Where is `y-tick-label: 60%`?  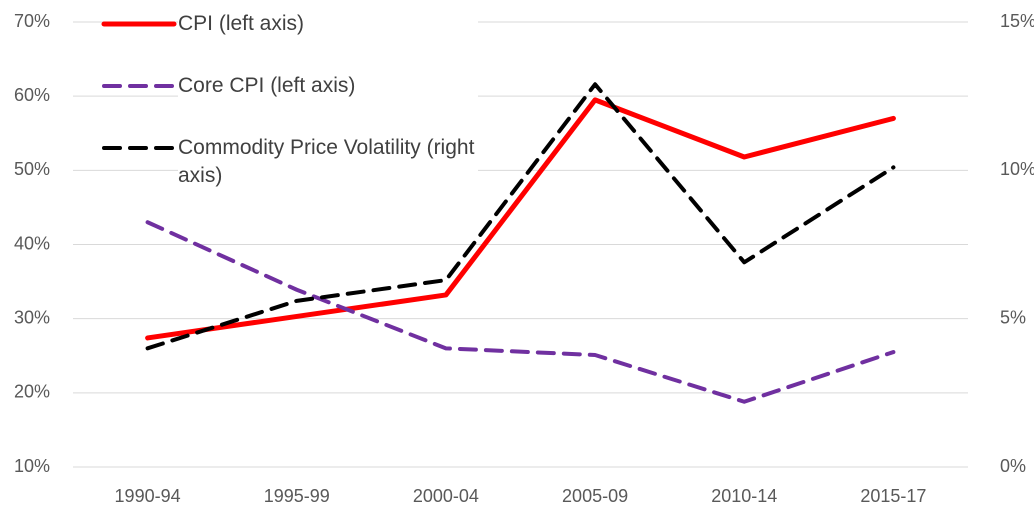
y-tick-label: 60% is located at coordinates (32, 95).